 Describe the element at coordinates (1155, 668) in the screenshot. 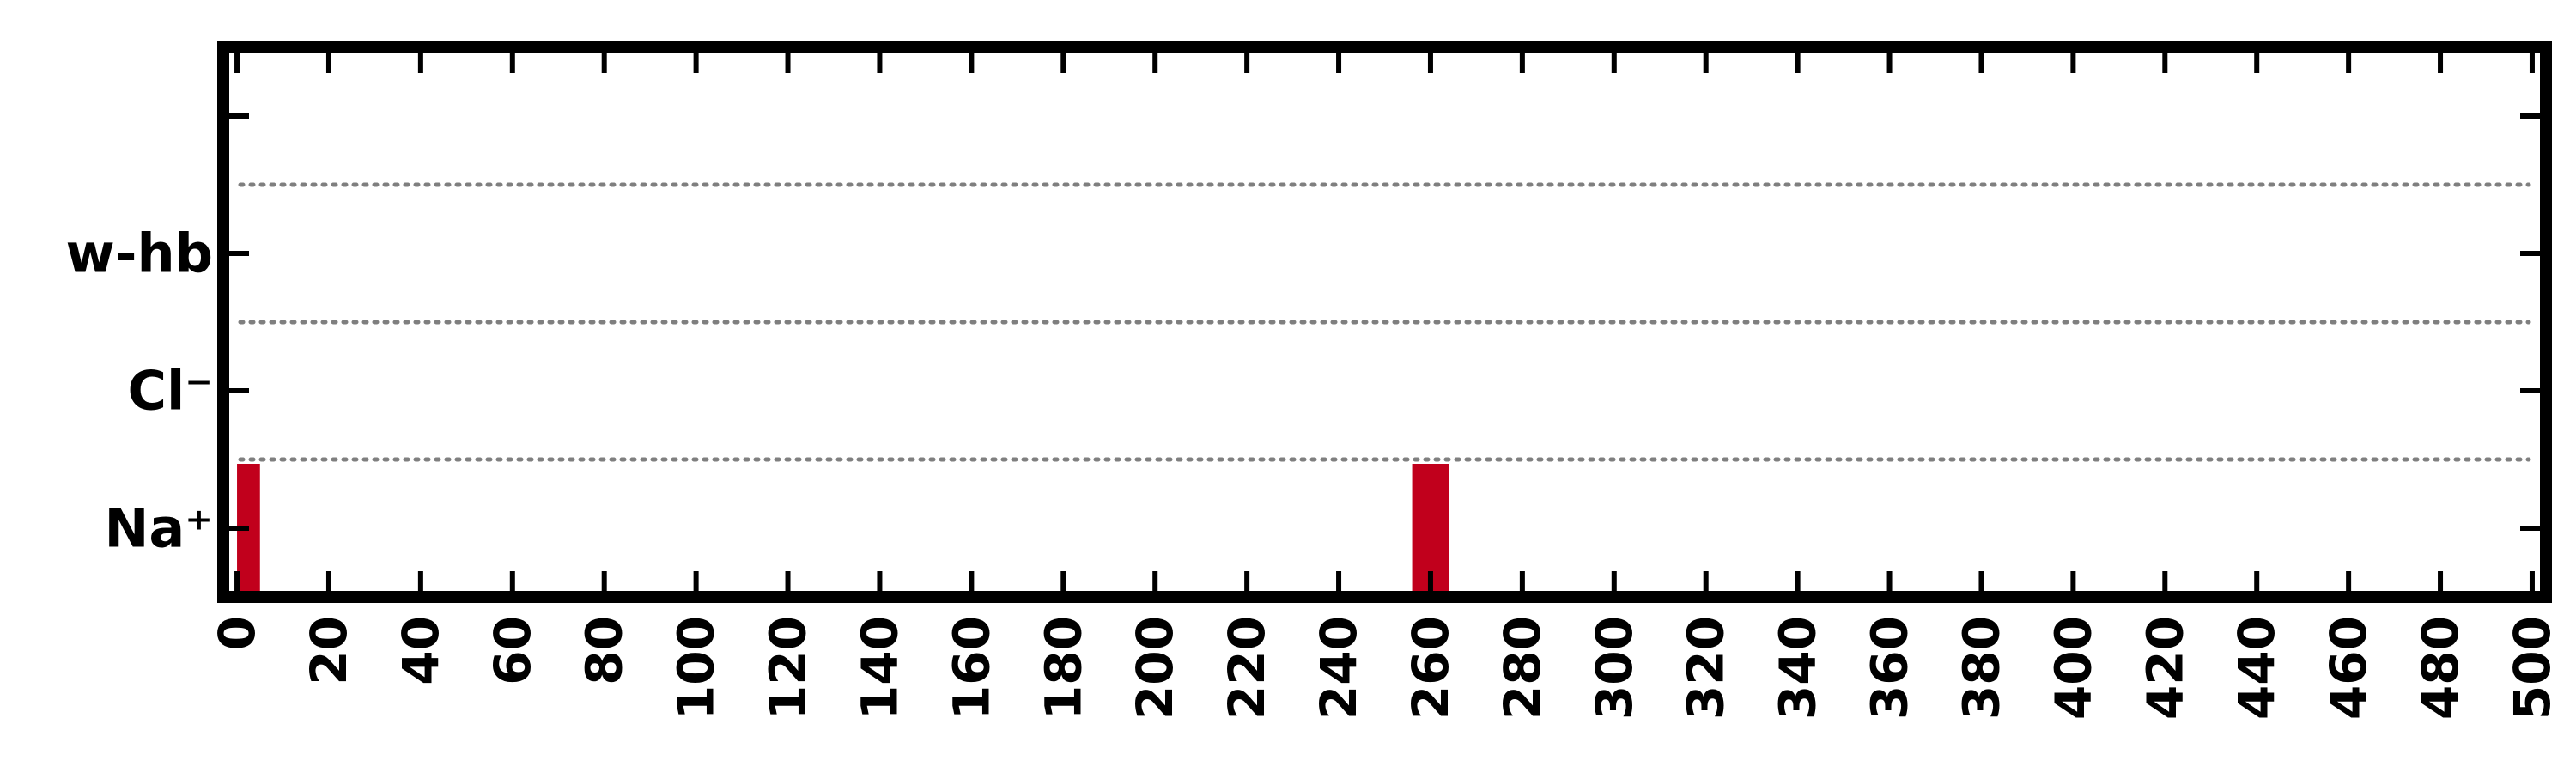

I see `x-tick-label: 200` at that location.